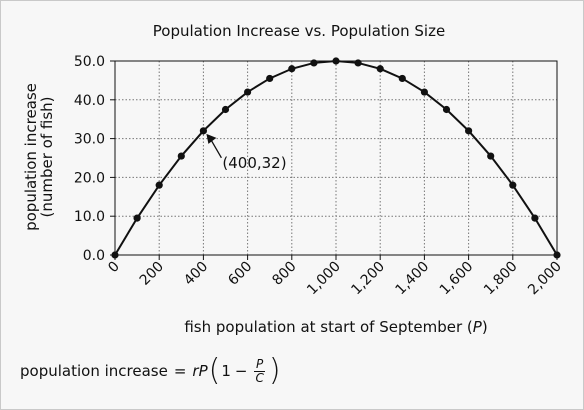  I want to click on y-tick-label: 50.0, so click(89, 62).